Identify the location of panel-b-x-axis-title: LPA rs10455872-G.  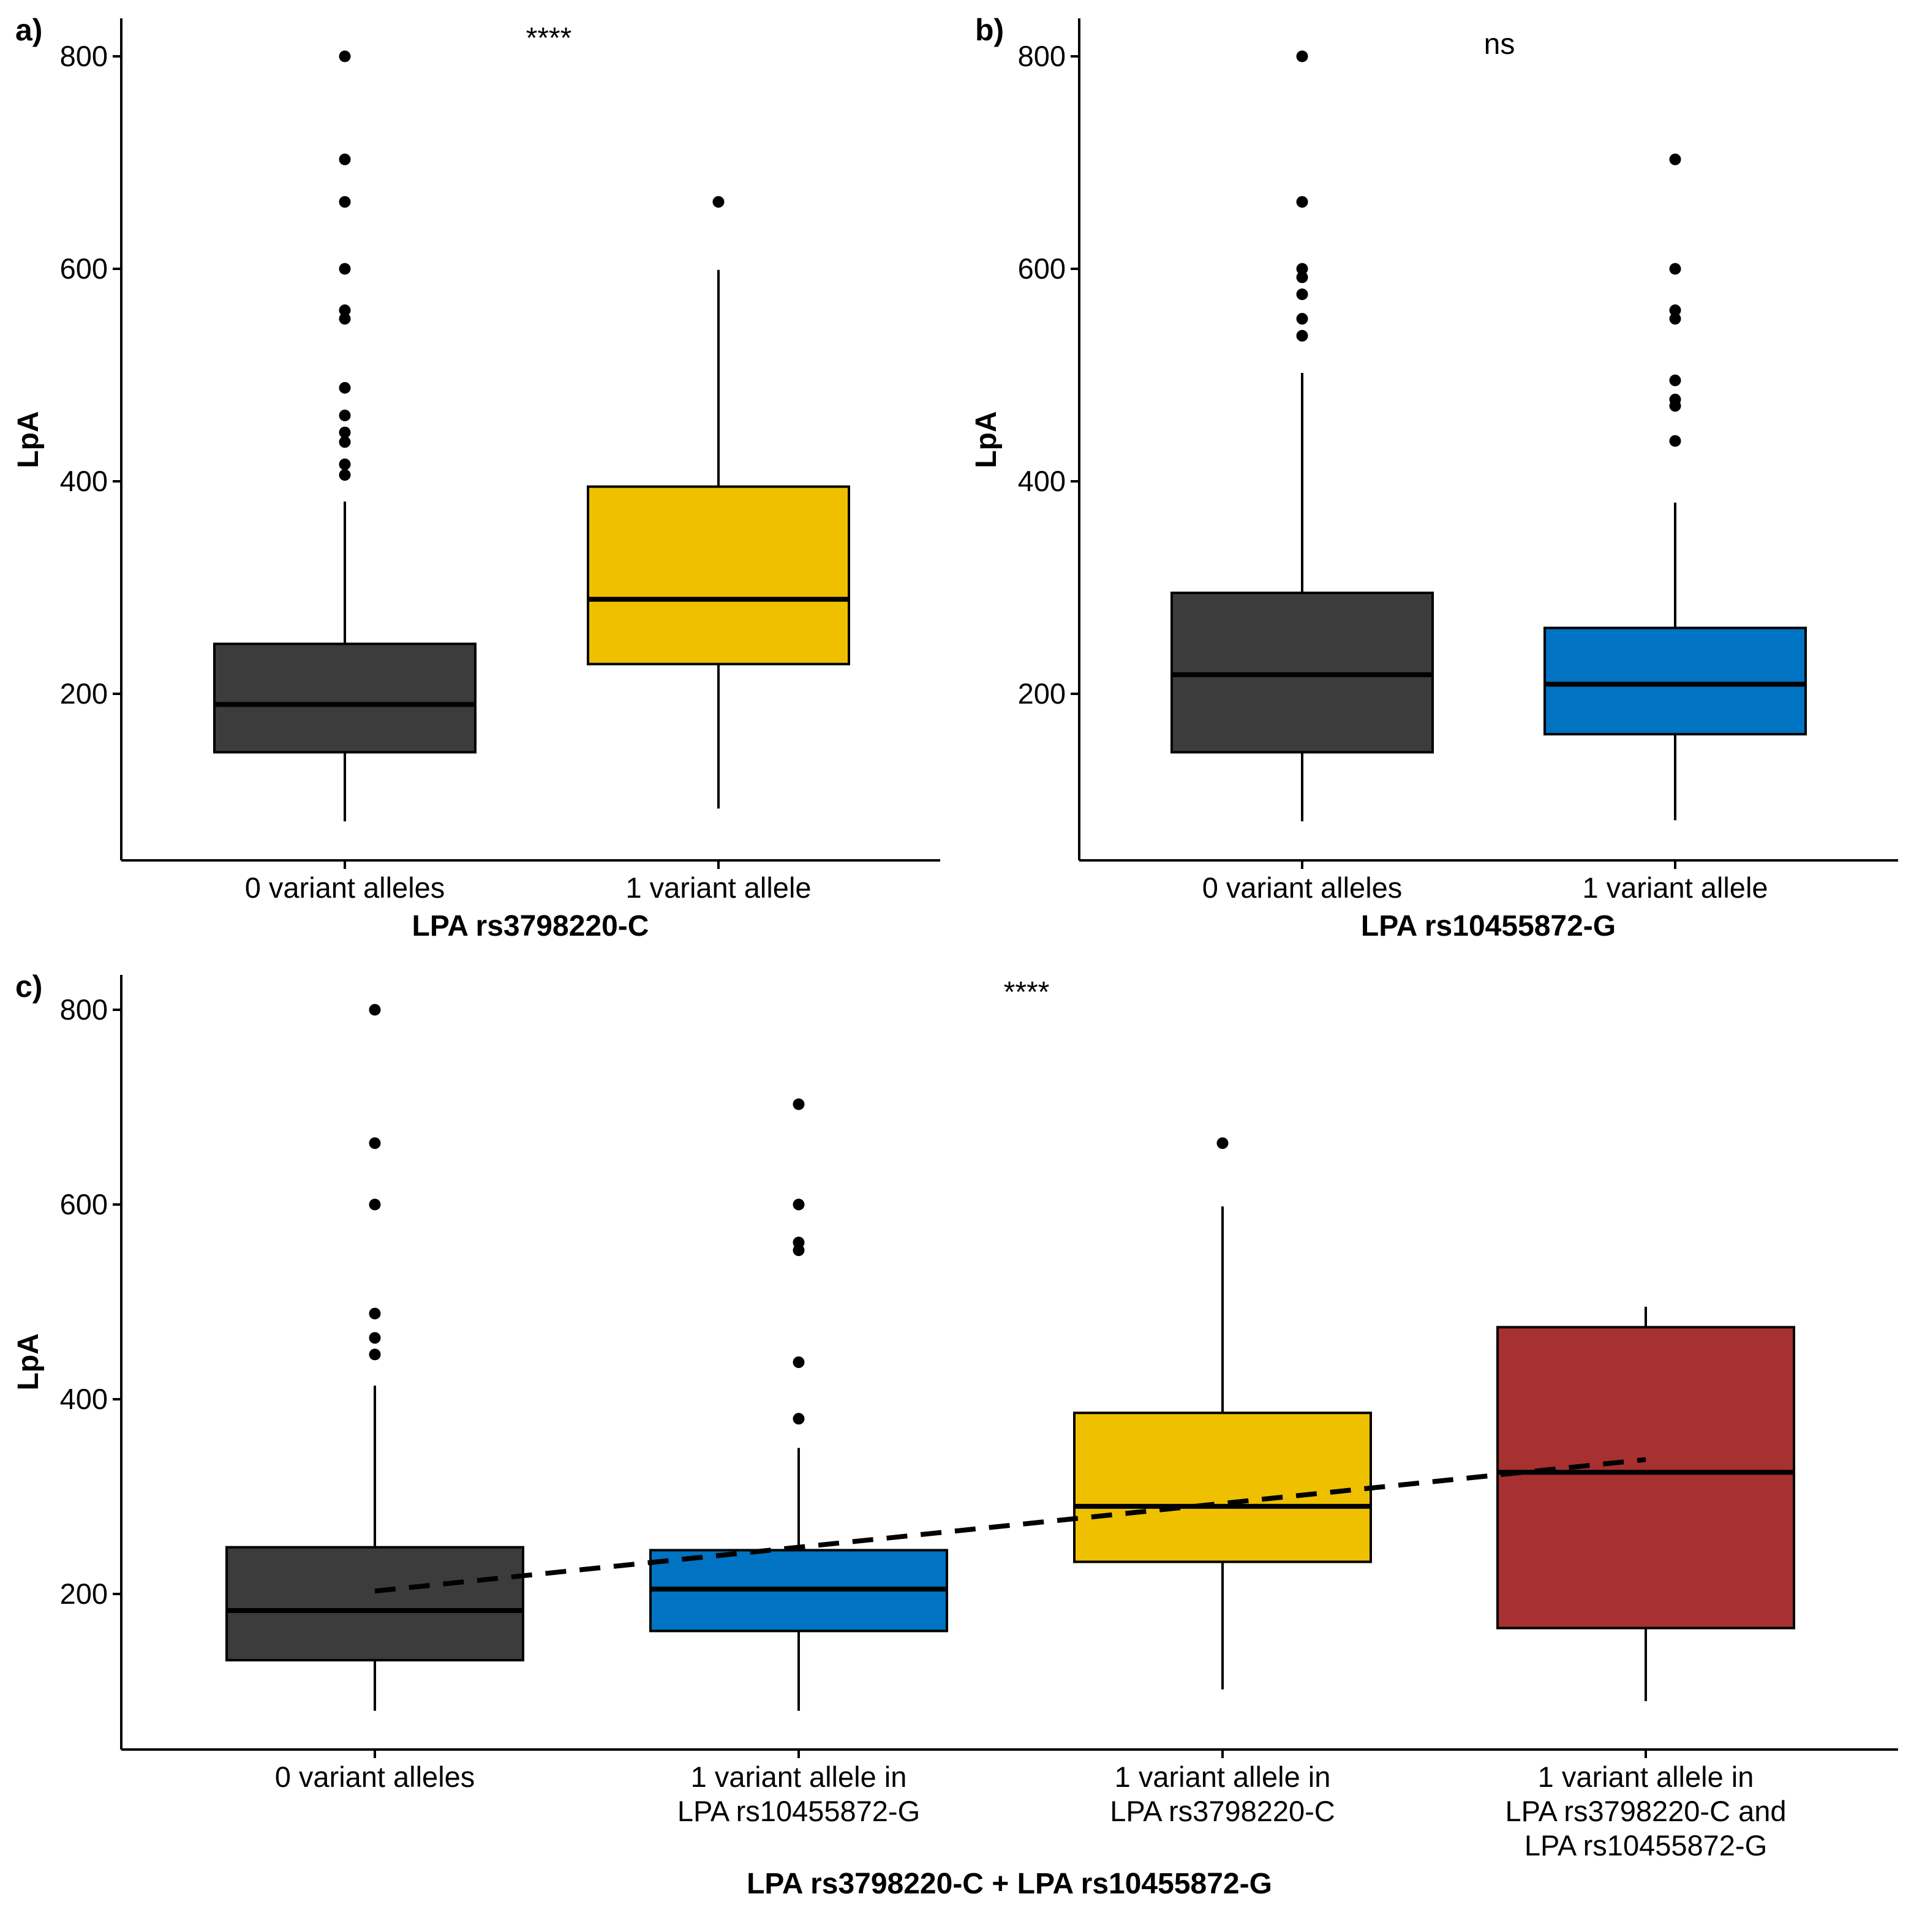
(1488, 926).